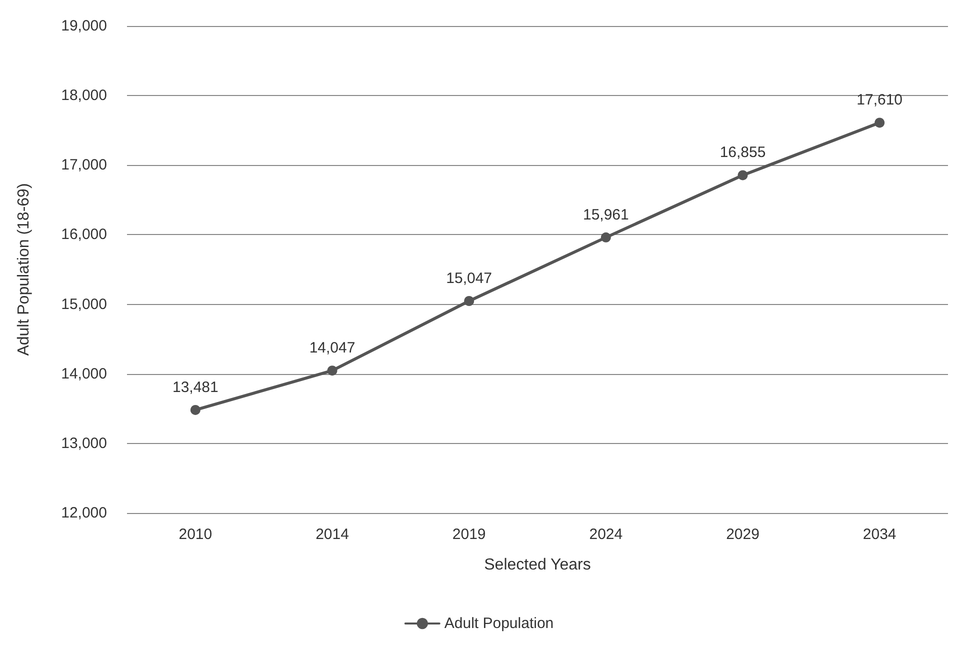  What do you see at coordinates (84, 165) in the screenshot?
I see `y-tick-label: 17,000` at bounding box center [84, 165].